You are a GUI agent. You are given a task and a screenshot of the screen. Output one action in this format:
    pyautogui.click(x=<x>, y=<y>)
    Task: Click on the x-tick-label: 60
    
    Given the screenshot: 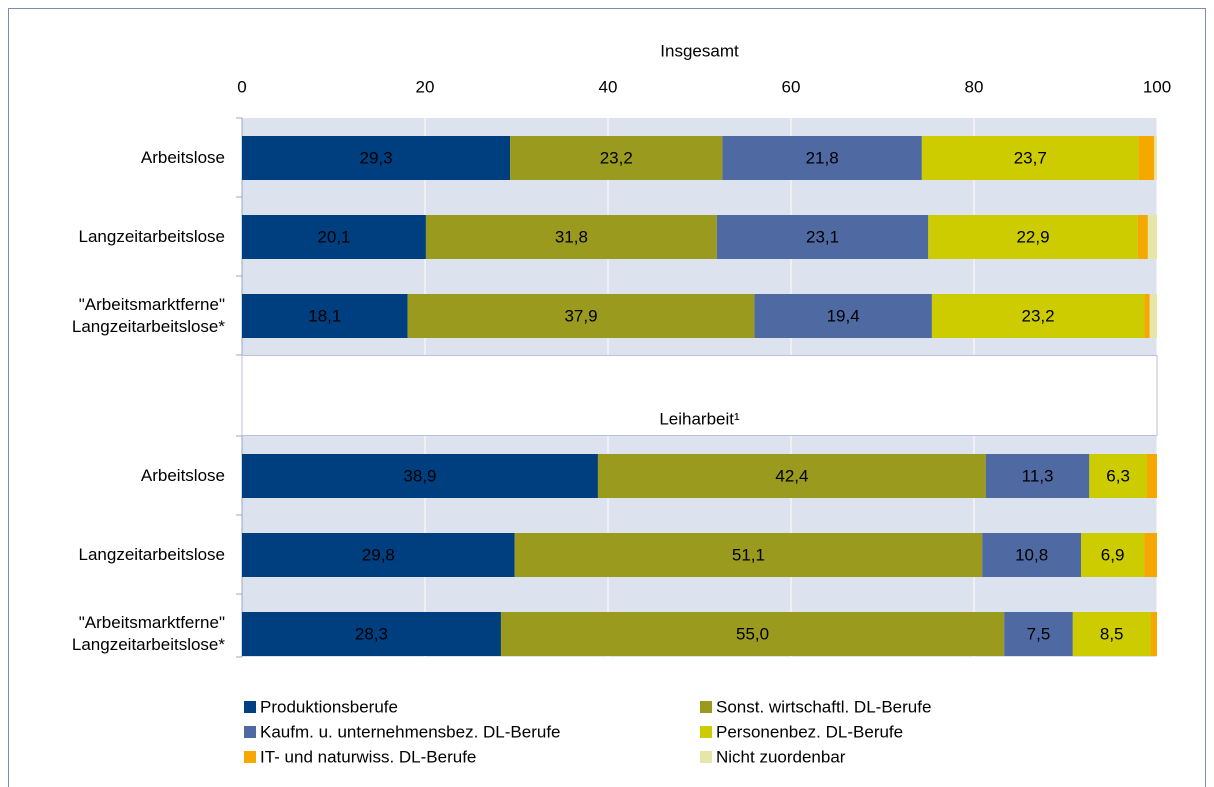 What is the action you would take?
    pyautogui.click(x=791, y=86)
    